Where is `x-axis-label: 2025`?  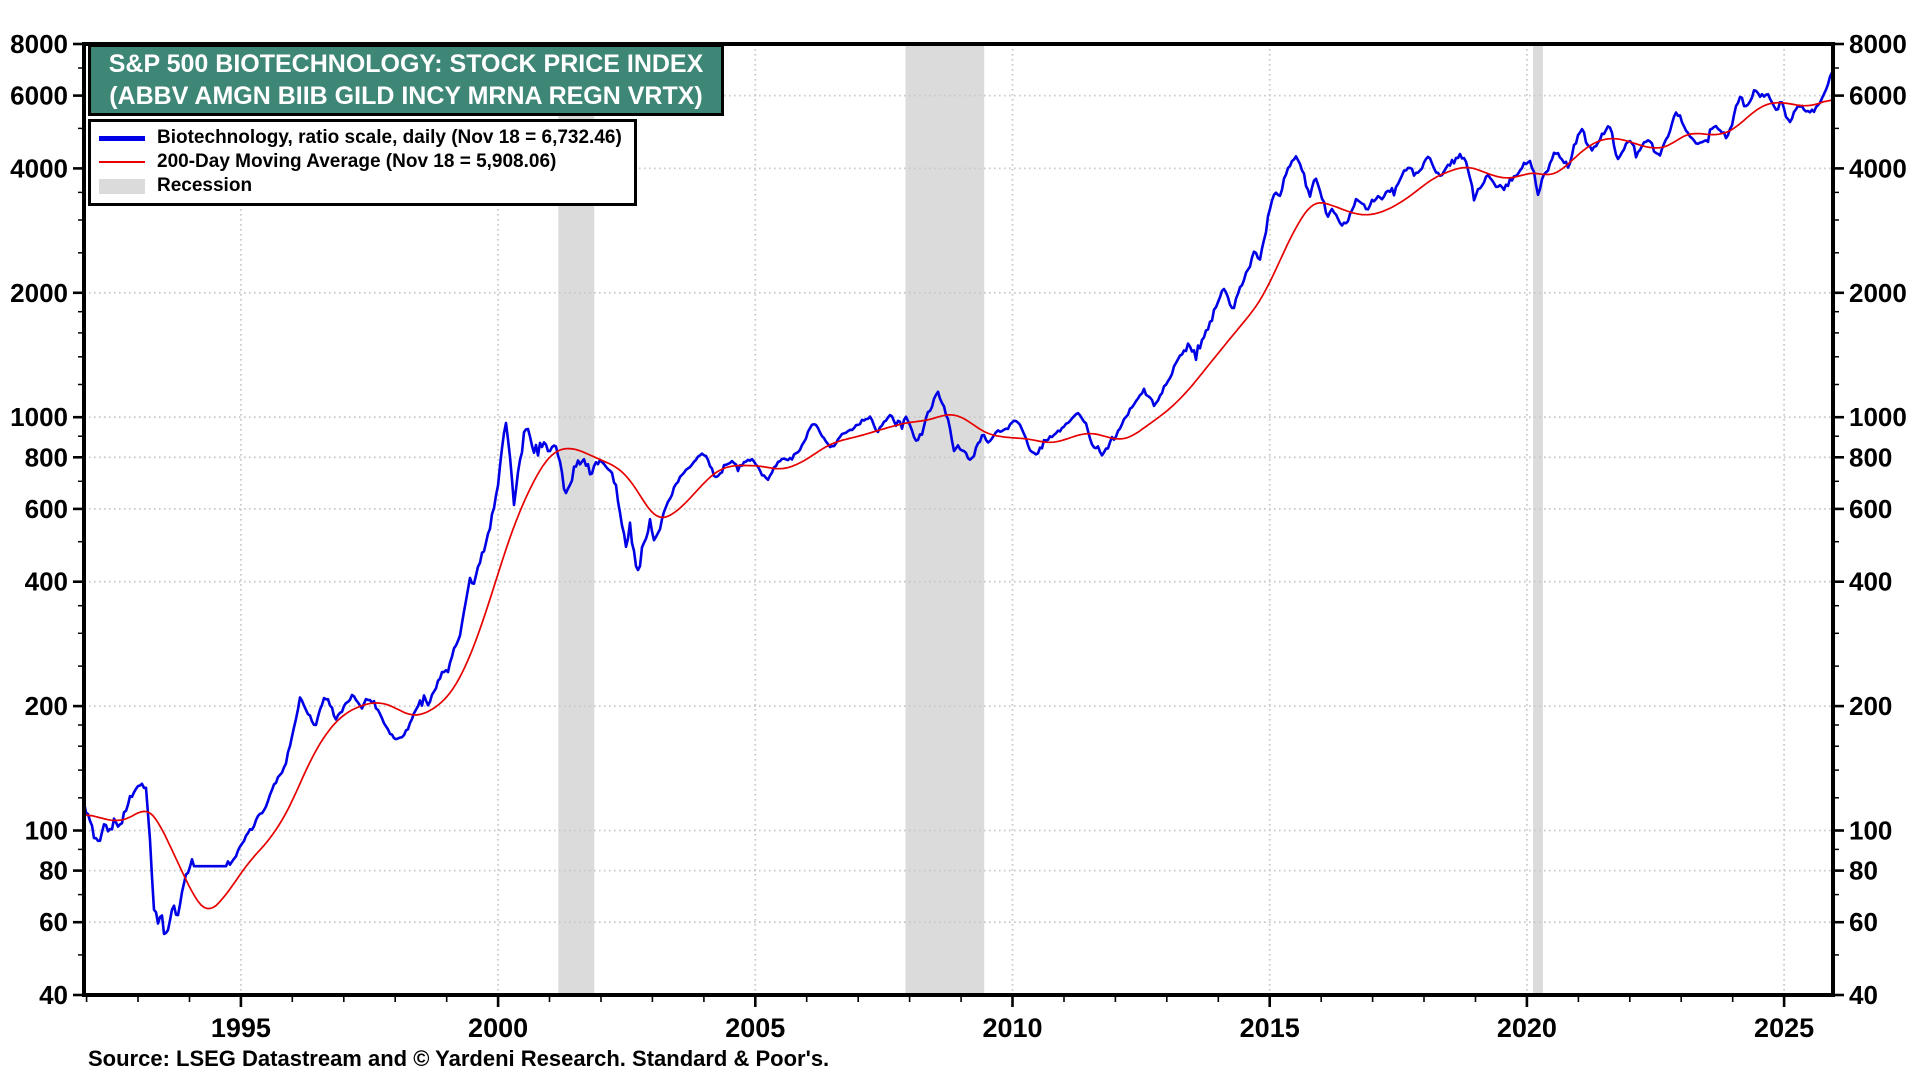 x-axis-label: 2025 is located at coordinates (1784, 1028).